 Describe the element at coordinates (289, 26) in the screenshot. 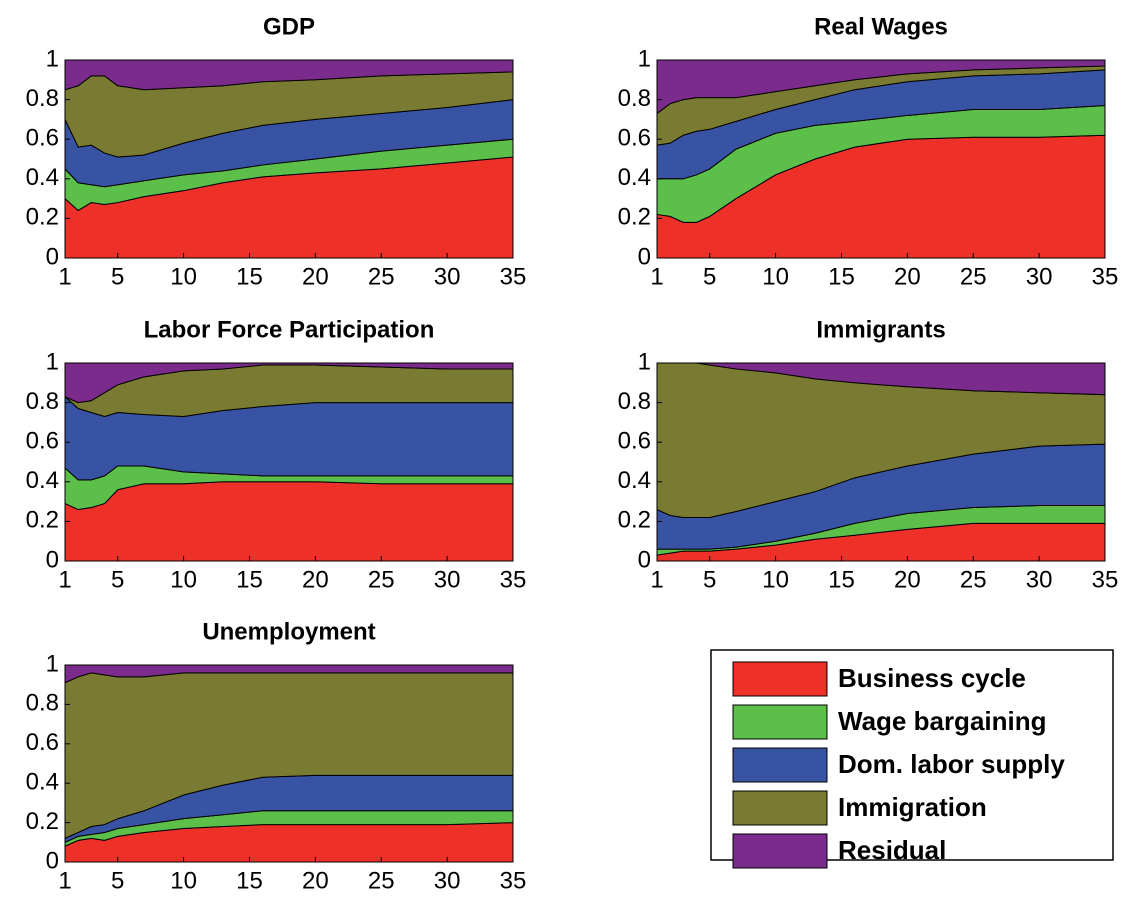

I see `subplot-title: GDP` at that location.